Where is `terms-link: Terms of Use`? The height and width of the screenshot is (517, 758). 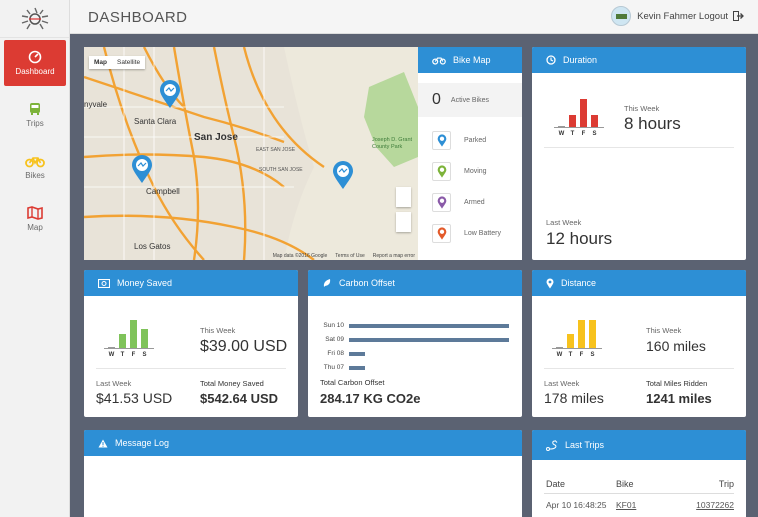
terms-link: Terms of Use is located at coordinates (350, 256).